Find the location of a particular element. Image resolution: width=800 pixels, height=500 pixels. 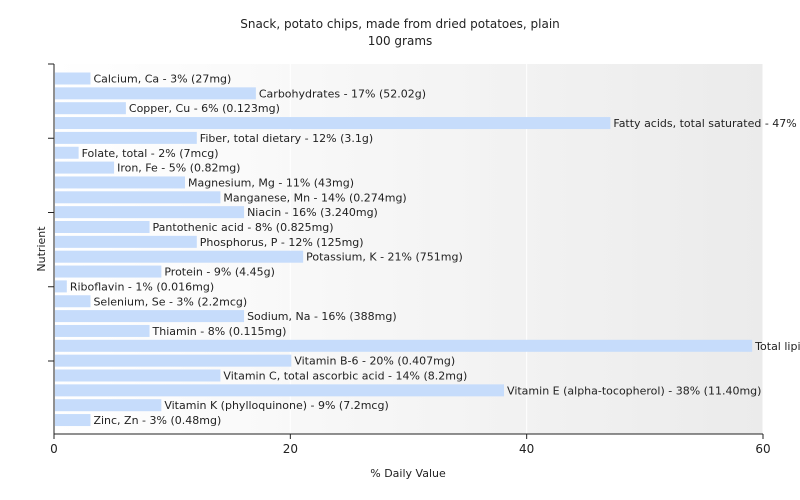

x-tick-label: 20 is located at coordinates (290, 449).